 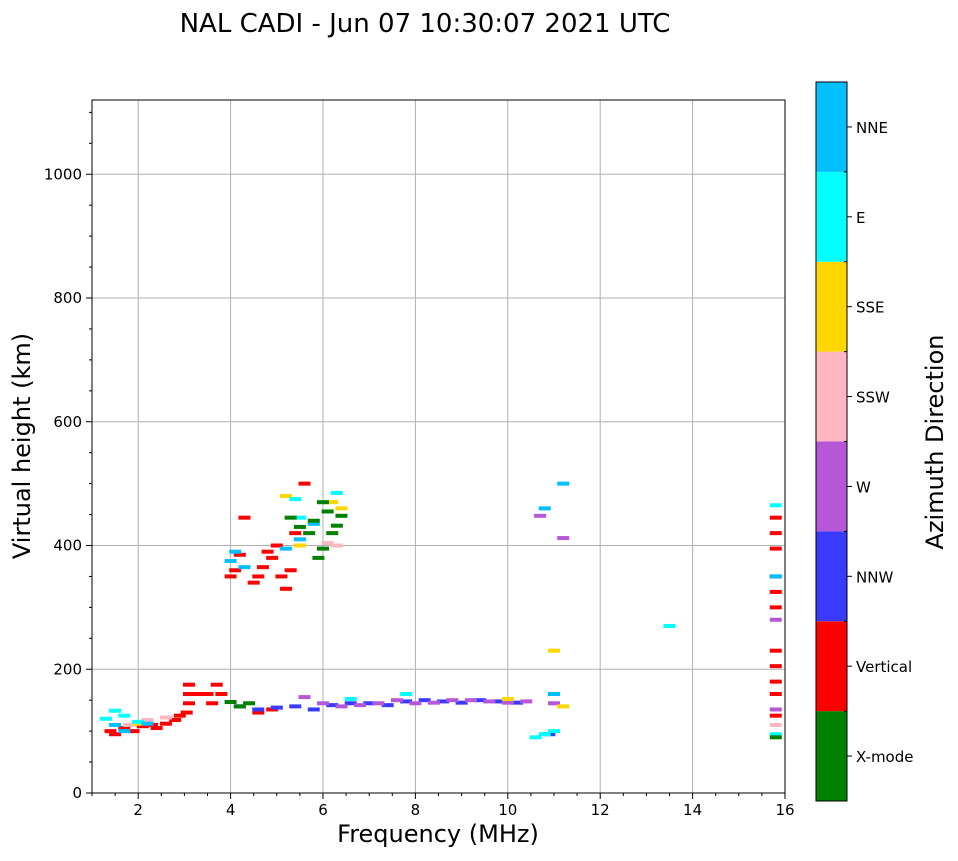 I want to click on colorbar-tick-label: SSW, so click(x=873, y=398).